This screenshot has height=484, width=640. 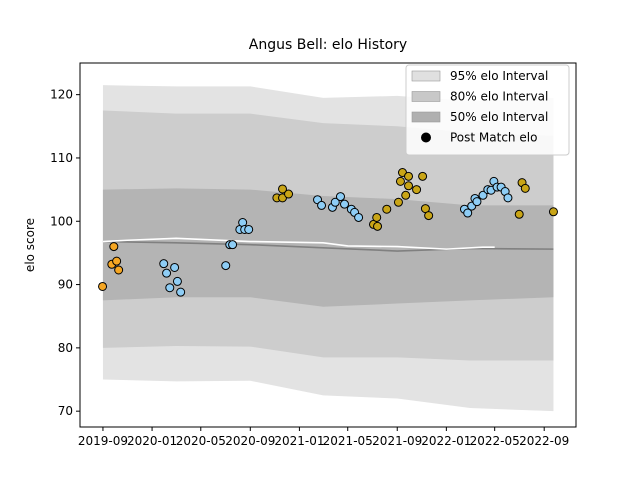 What do you see at coordinates (61, 95) in the screenshot?
I see `y-tick-label: 120` at bounding box center [61, 95].